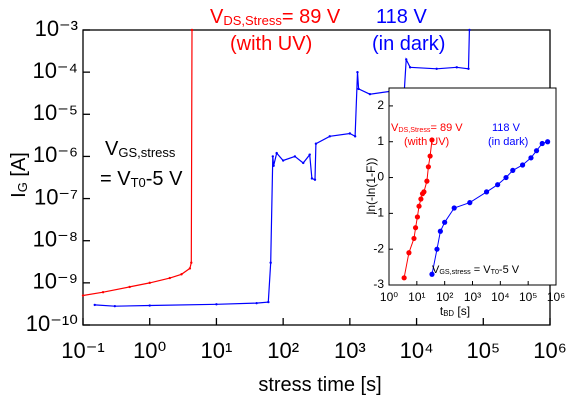 The image size is (576, 401). What do you see at coordinates (319, 385) in the screenshot?
I see `text-part: stress time [s]` at bounding box center [319, 385].